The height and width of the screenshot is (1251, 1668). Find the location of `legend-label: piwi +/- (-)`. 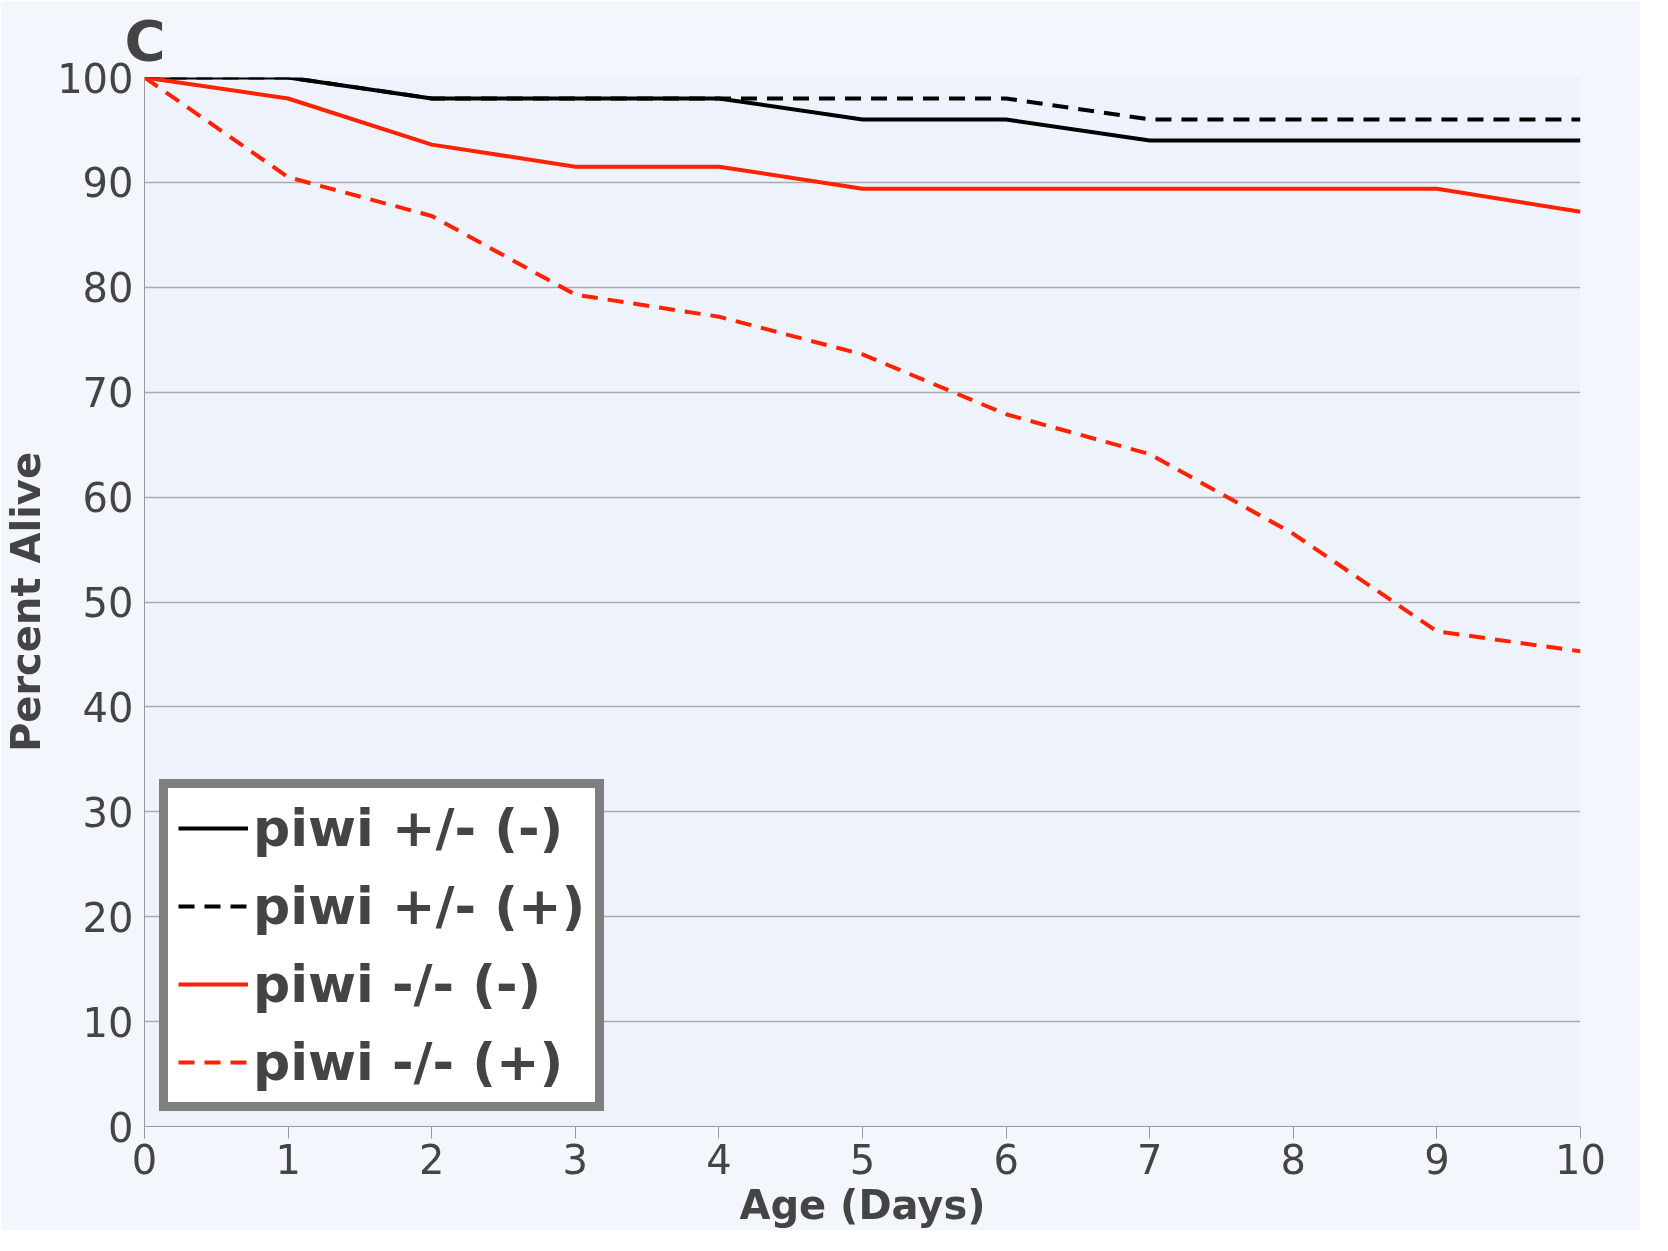

legend-label: piwi +/- (-) is located at coordinates (408, 828).